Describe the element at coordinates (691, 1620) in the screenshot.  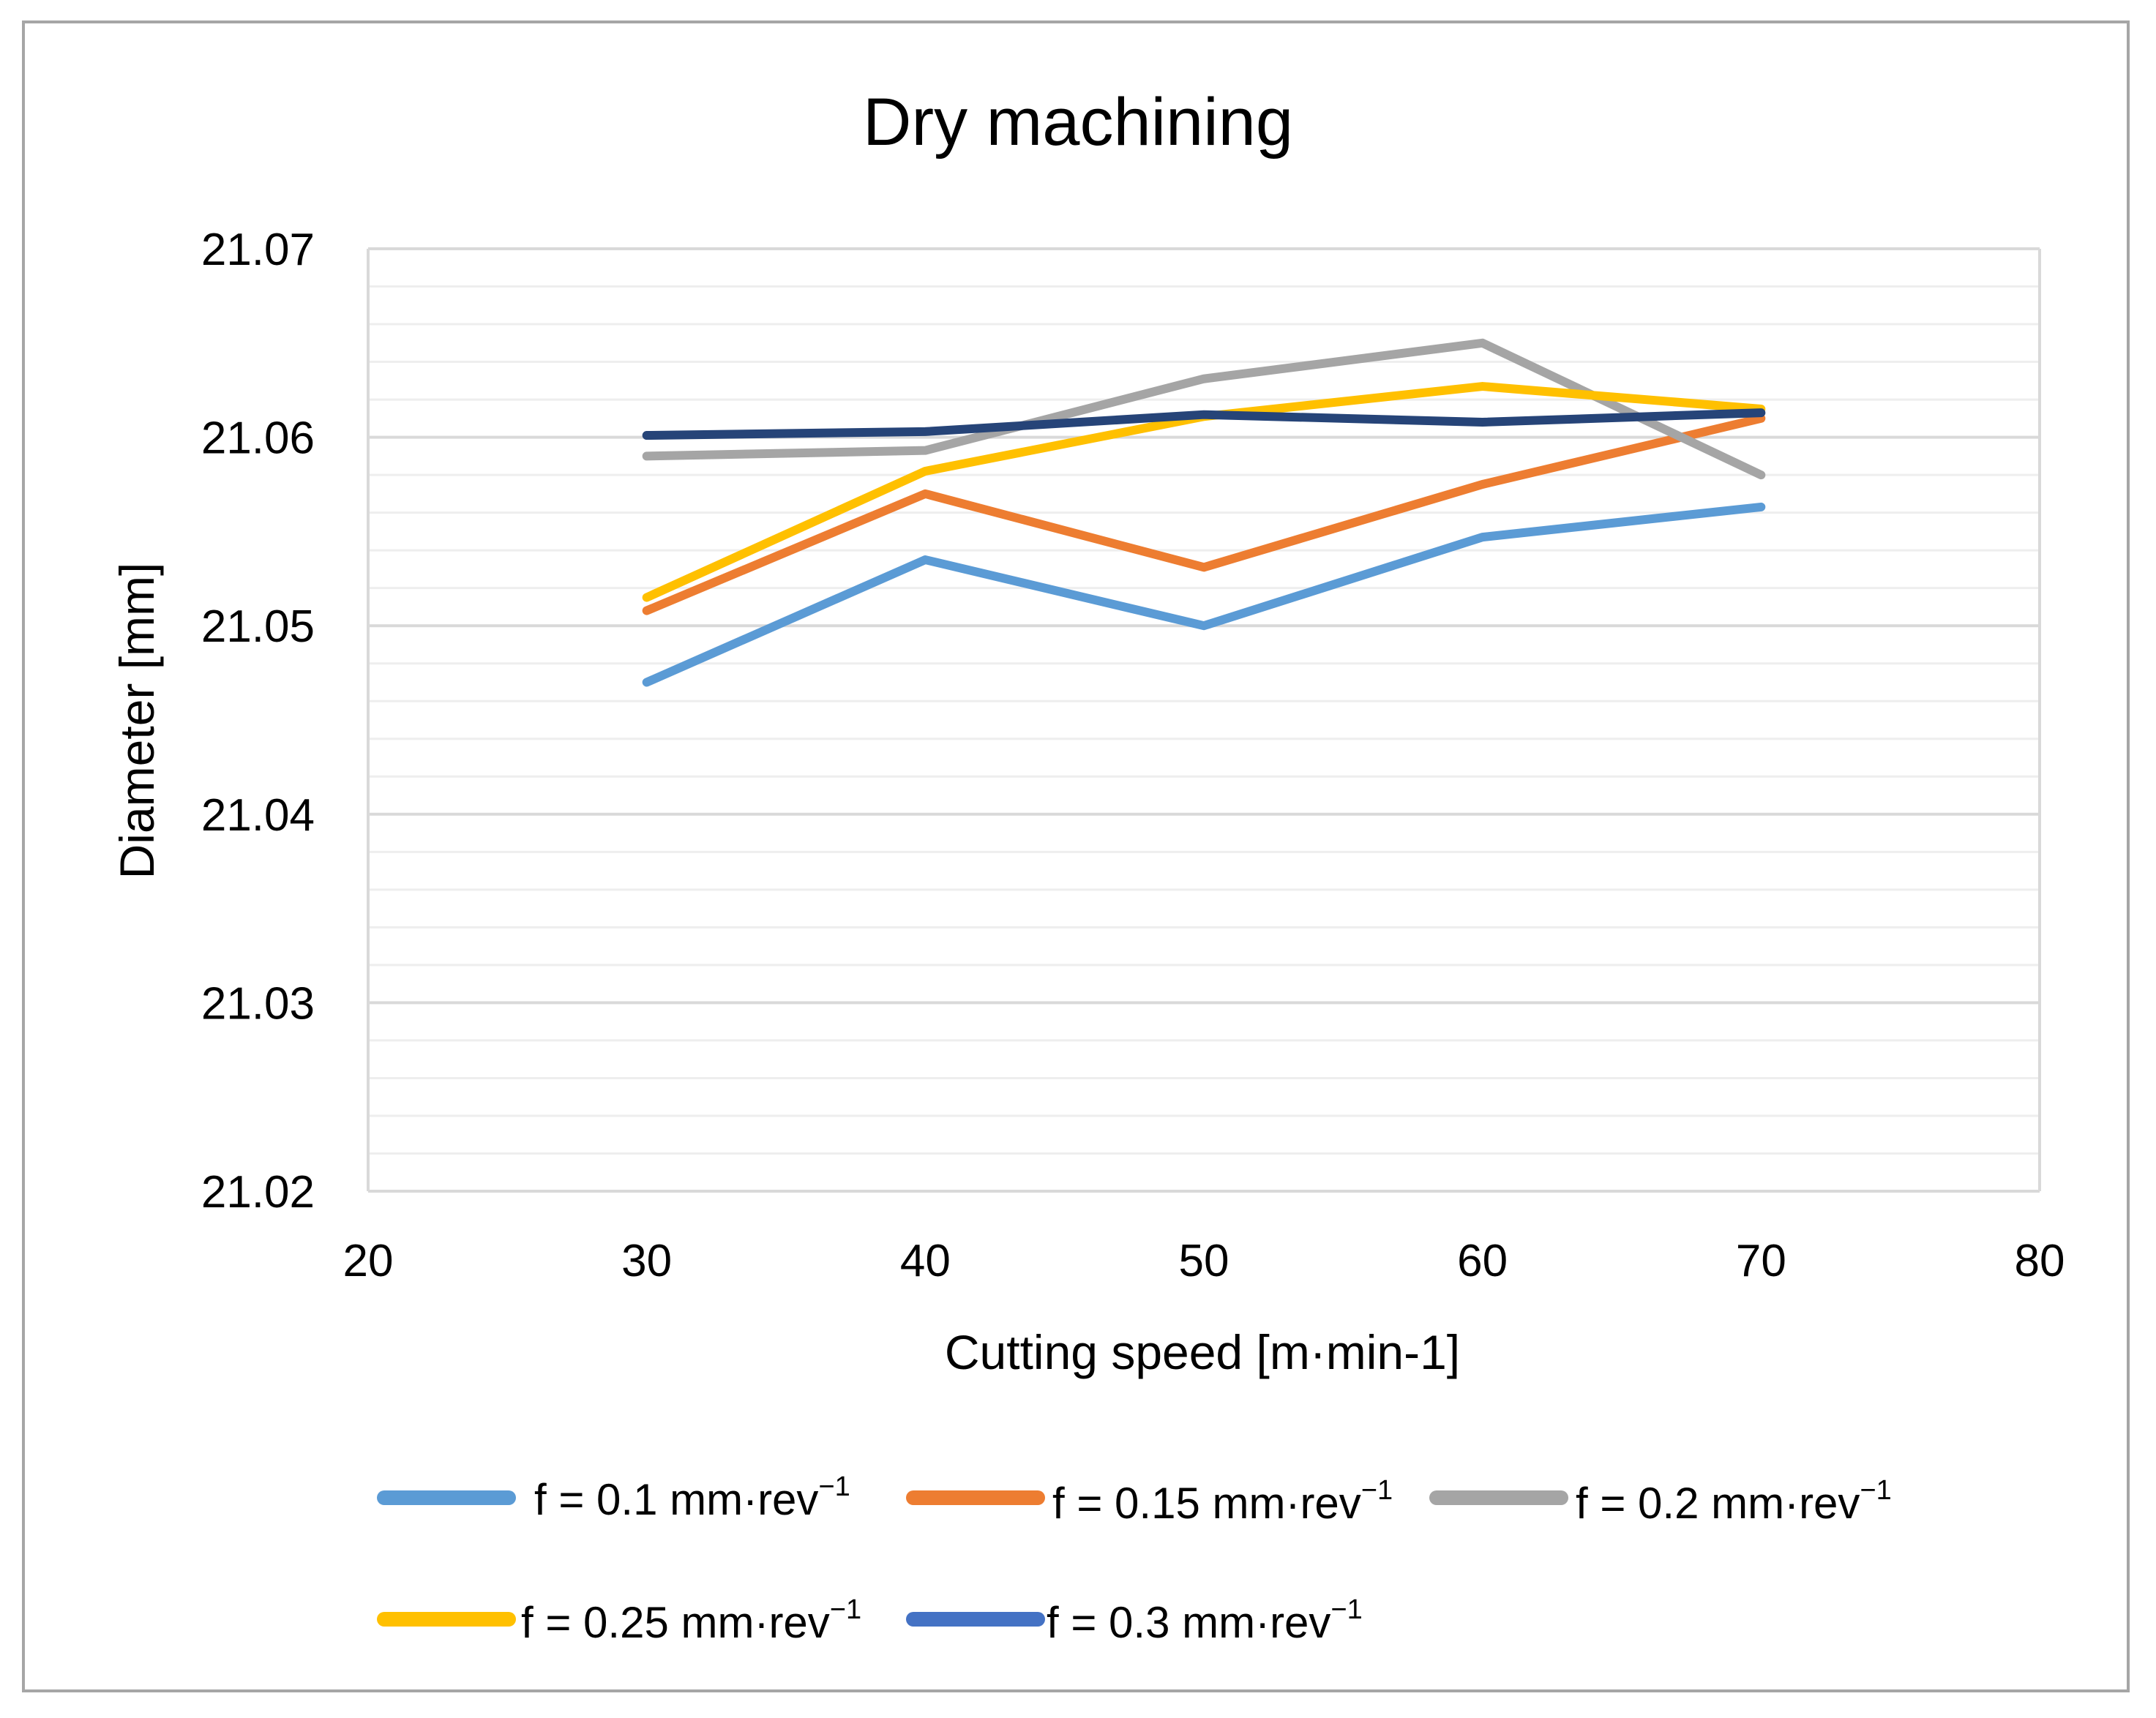
I see `legend-label: f = 0.25 mm·rev−1` at that location.